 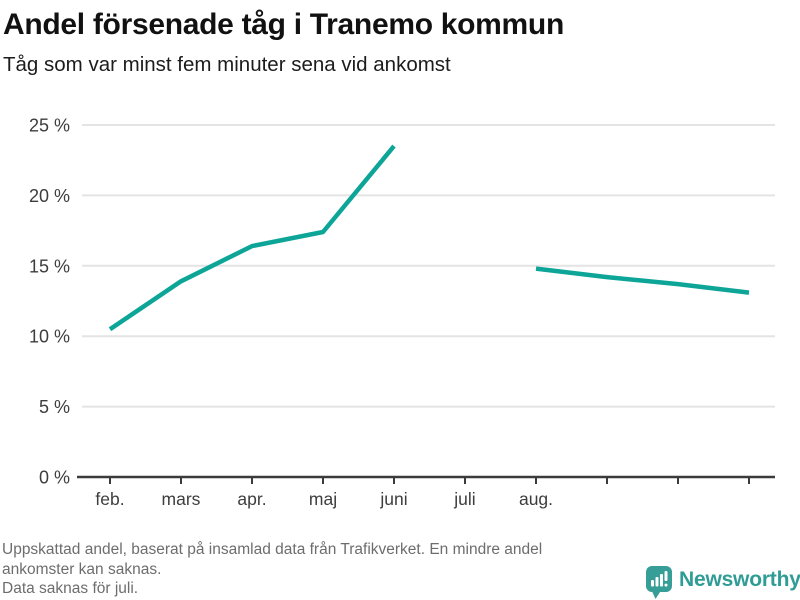 What do you see at coordinates (49, 196) in the screenshot?
I see `y-axis-tick-label: 20 %` at bounding box center [49, 196].